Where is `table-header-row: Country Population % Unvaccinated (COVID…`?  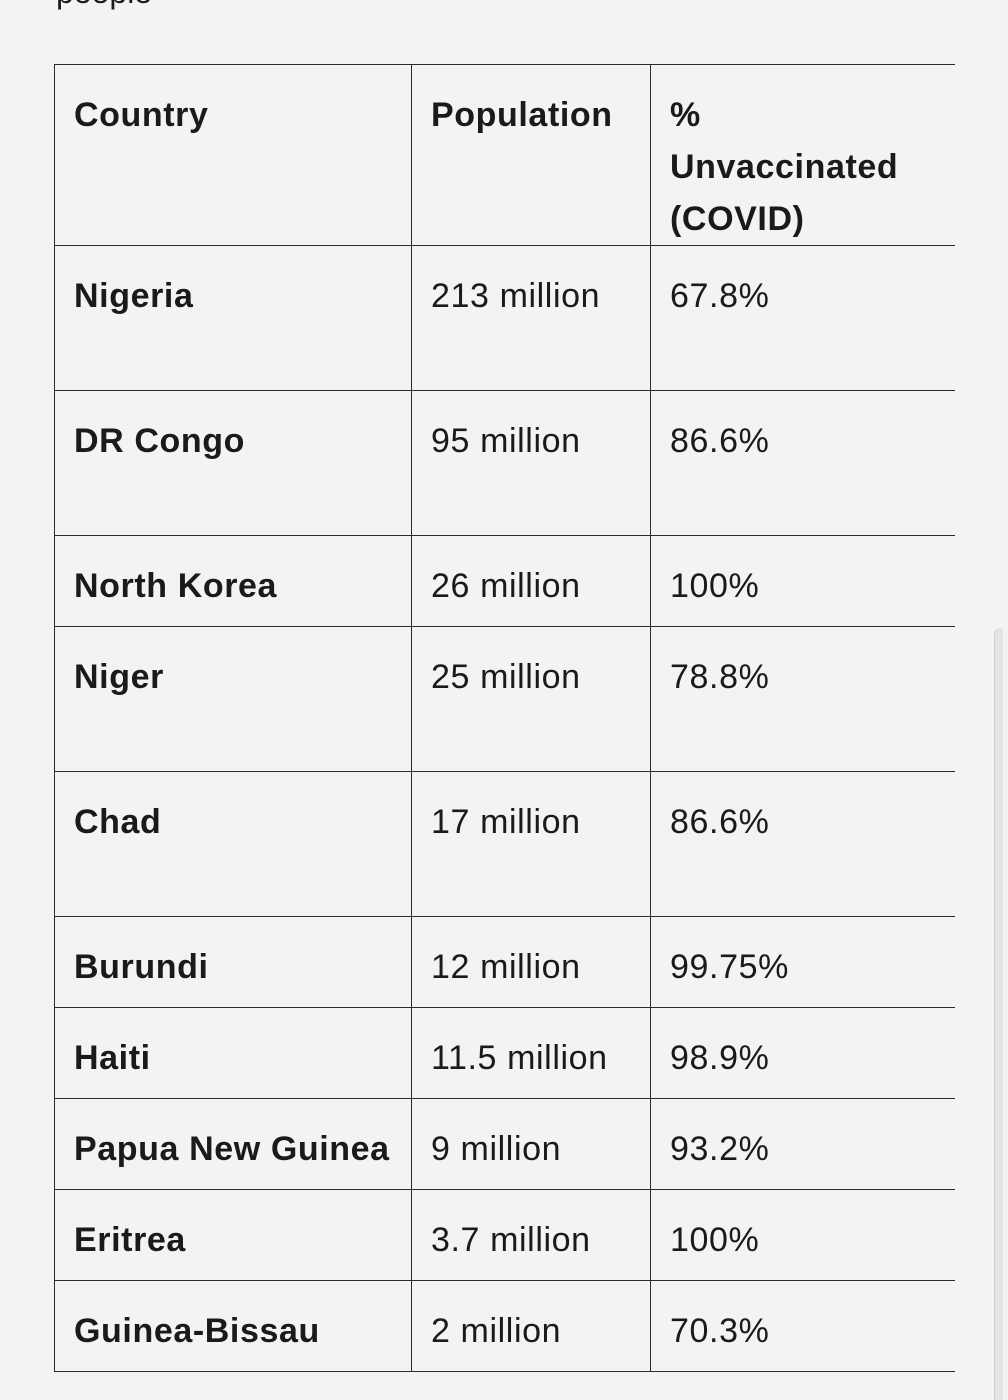 table-header-row: Country Population % Unvaccinated (COVID… is located at coordinates (504, 155).